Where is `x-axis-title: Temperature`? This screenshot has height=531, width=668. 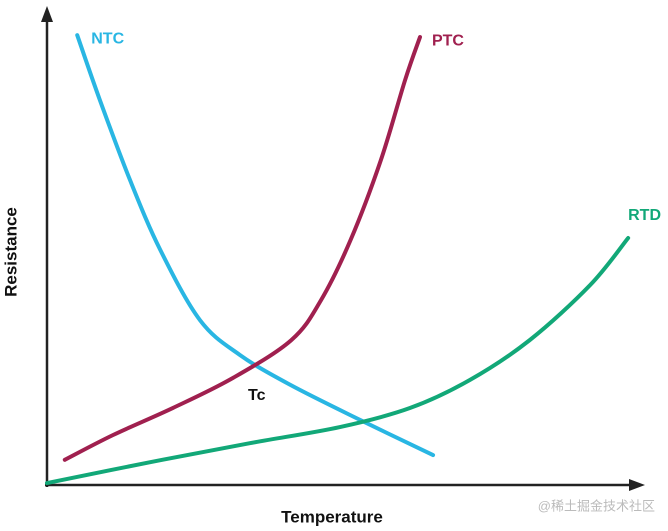 x-axis-title: Temperature is located at coordinates (332, 516).